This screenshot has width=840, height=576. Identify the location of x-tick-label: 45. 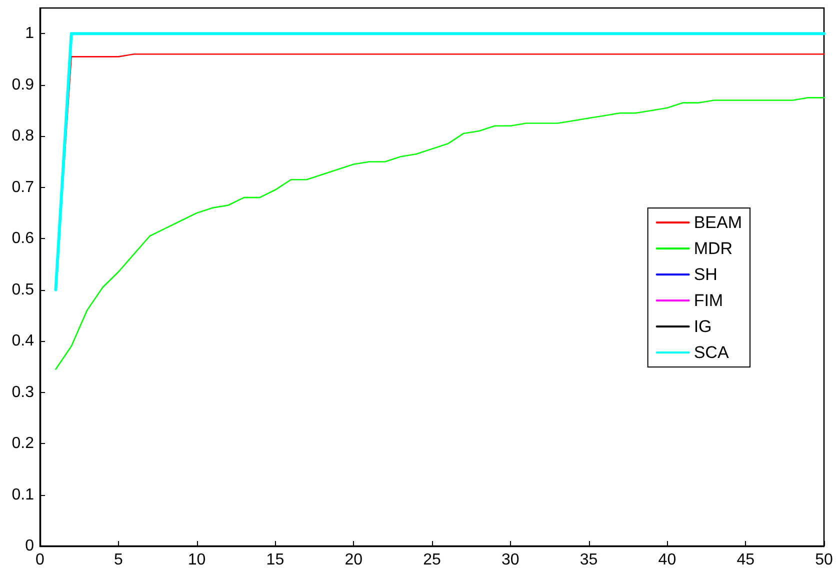
(745, 560).